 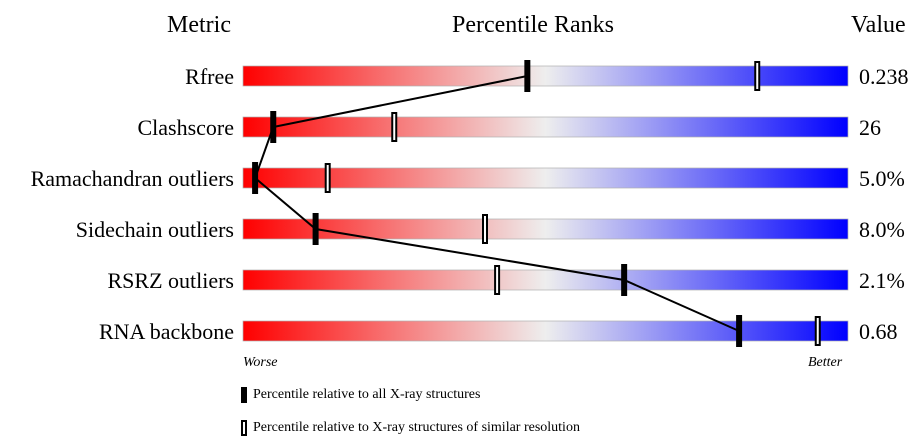 What do you see at coordinates (166, 331) in the screenshot?
I see `metric-label: RNA backbone` at bounding box center [166, 331].